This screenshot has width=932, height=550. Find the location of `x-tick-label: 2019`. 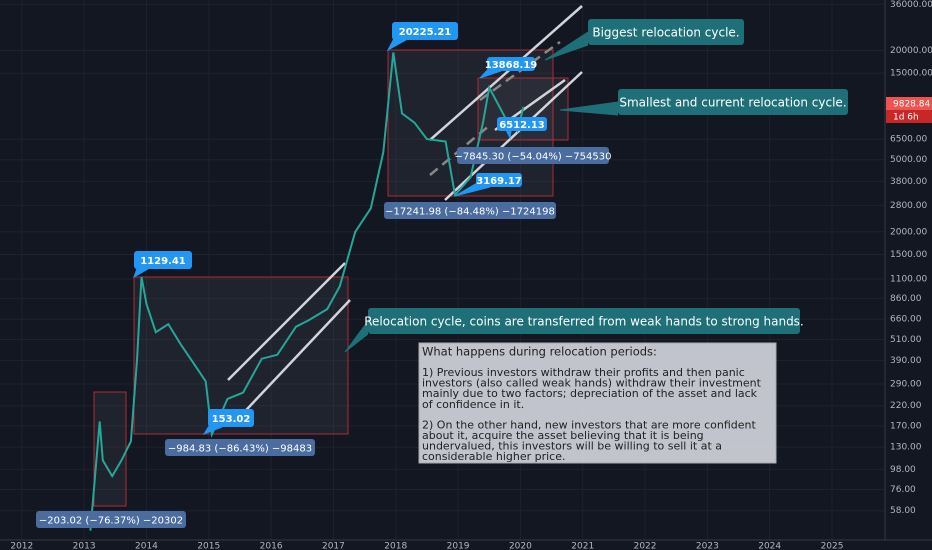

x-tick-label: 2019 is located at coordinates (458, 546).